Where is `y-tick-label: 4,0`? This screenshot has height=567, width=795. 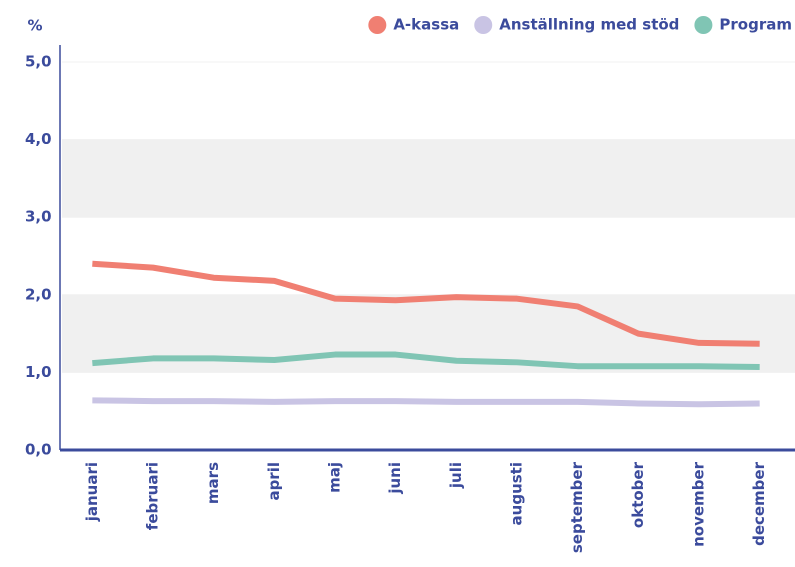
y-tick-label: 4,0 is located at coordinates (38, 139).